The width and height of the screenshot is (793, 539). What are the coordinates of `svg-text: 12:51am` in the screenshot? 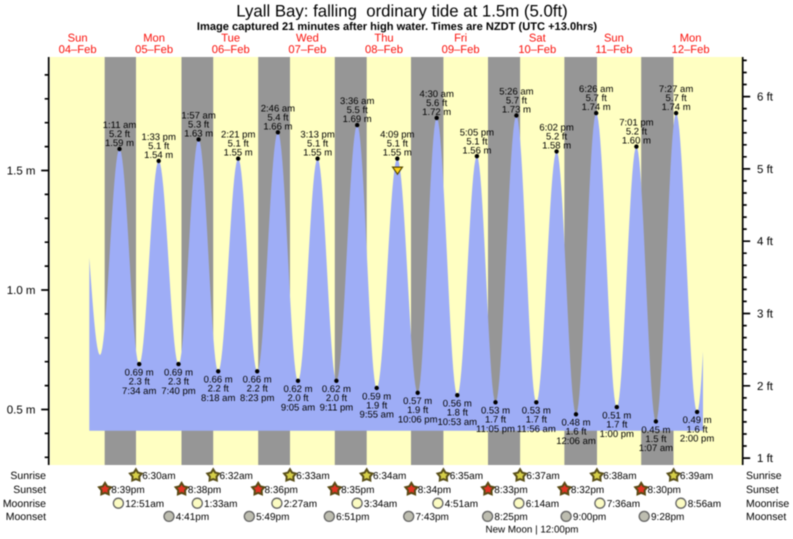 It's located at (144, 504).